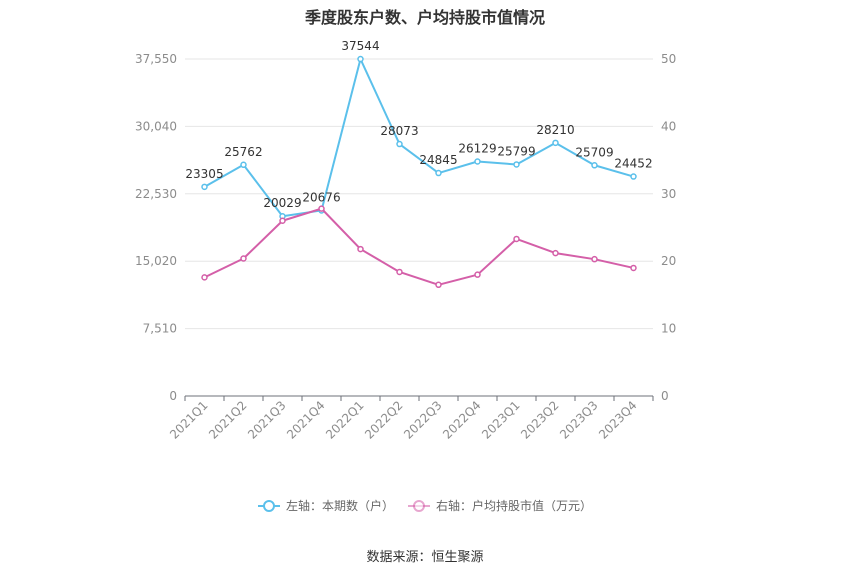 The width and height of the screenshot is (850, 575). Describe the element at coordinates (618, 420) in the screenshot. I see `x-tick-label: 2023Q4` at that location.